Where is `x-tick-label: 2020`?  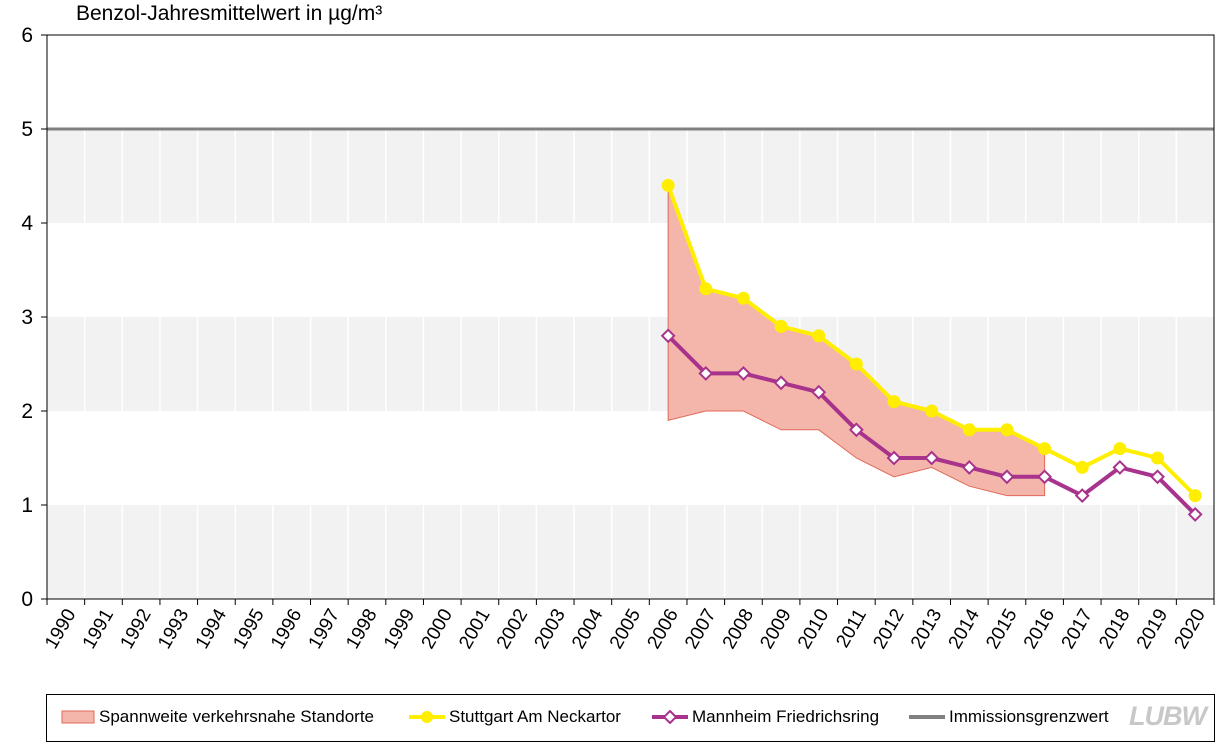
x-tick-label: 2020 is located at coordinates (1190, 629).